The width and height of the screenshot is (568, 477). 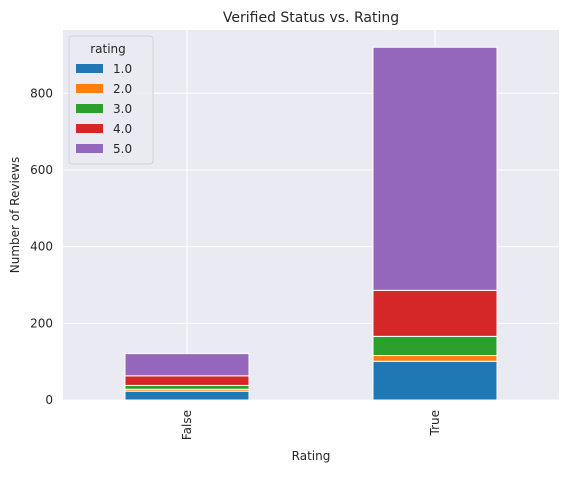 What do you see at coordinates (49, 400) in the screenshot?
I see `y-tick-label: 0` at bounding box center [49, 400].